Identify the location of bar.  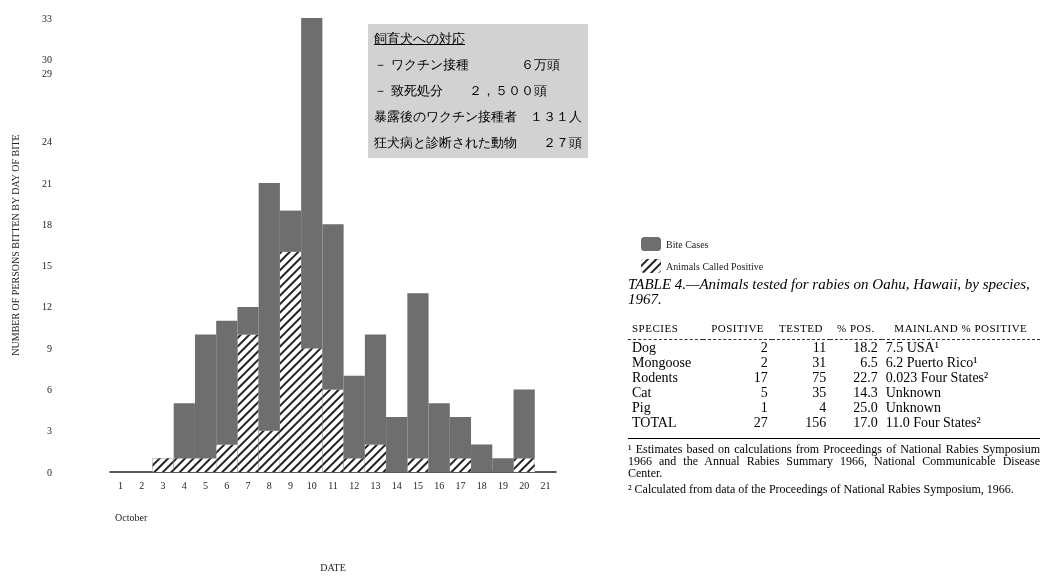
(524, 424).